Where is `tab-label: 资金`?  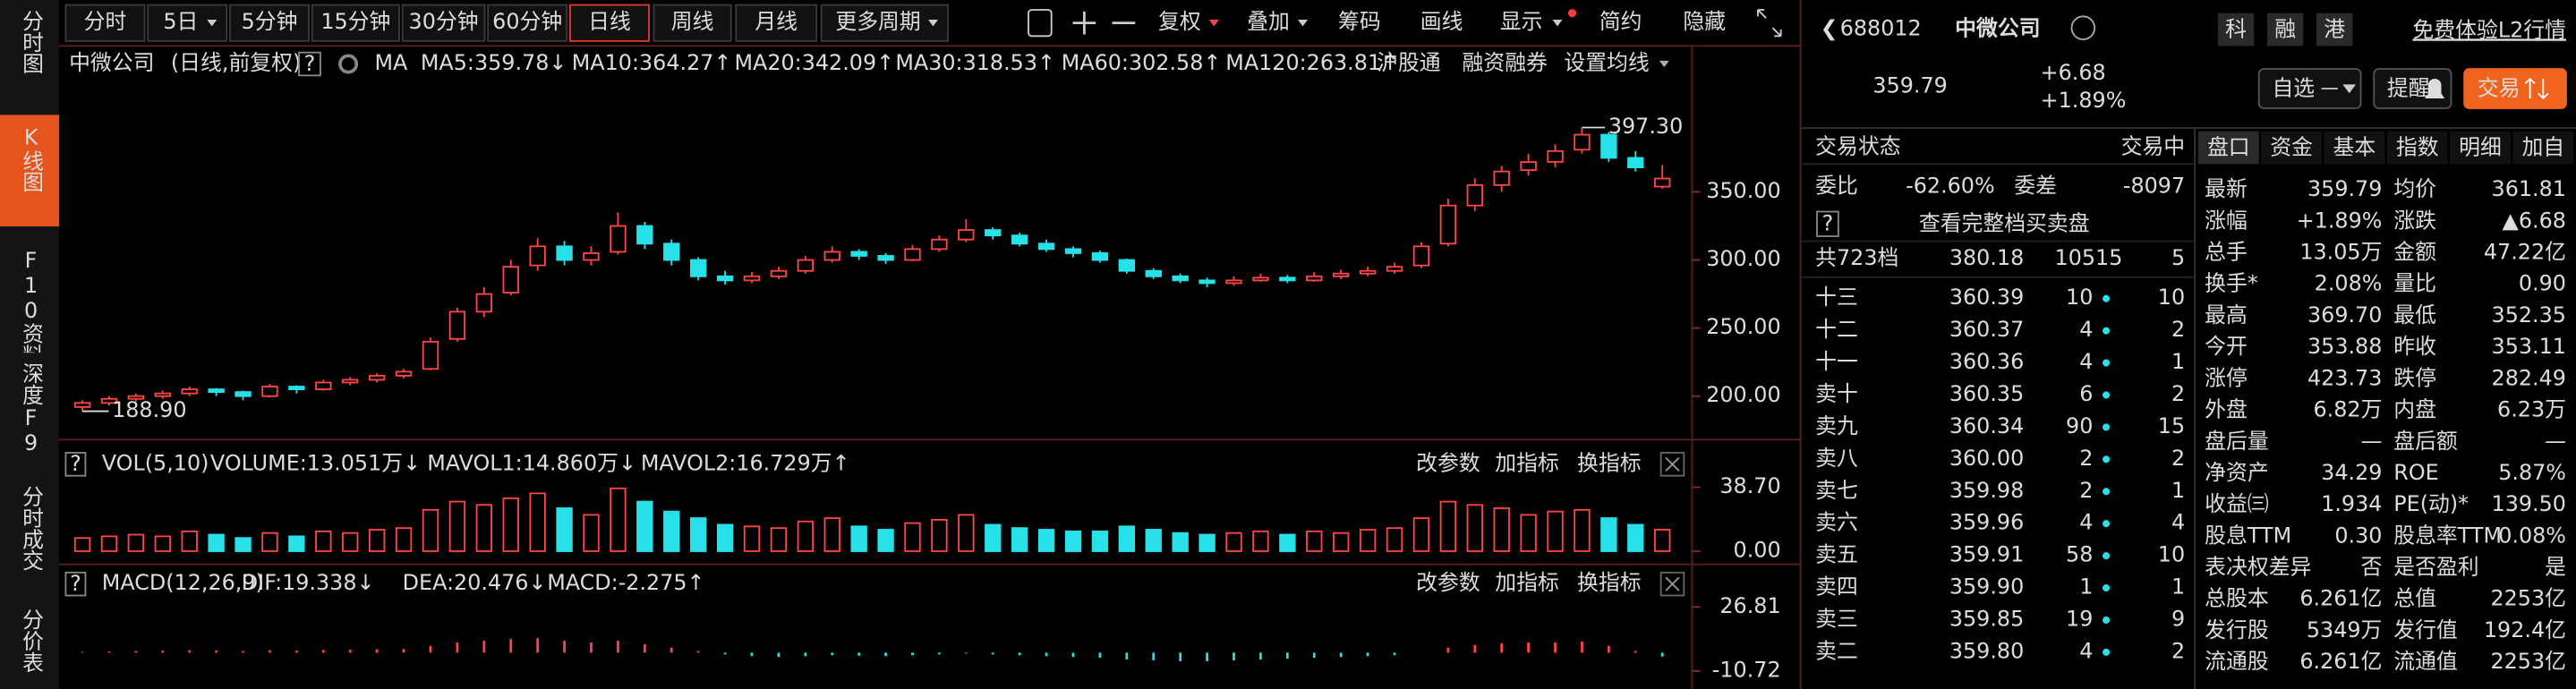 tab-label: 资金 is located at coordinates (2291, 147).